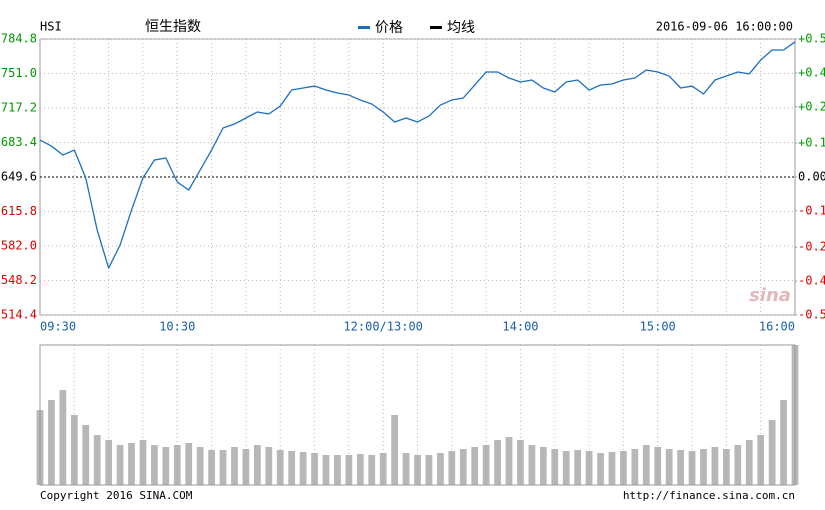 The height and width of the screenshot is (510, 825). What do you see at coordinates (173, 27) in the screenshot?
I see `chart-title: 恒生指数` at bounding box center [173, 27].